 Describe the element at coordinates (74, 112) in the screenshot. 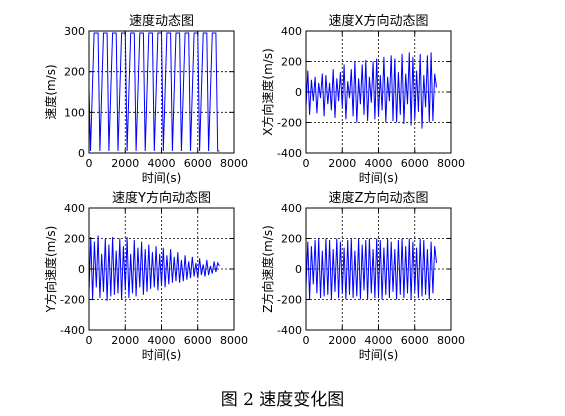

I see `y-tick-label: 100` at that location.